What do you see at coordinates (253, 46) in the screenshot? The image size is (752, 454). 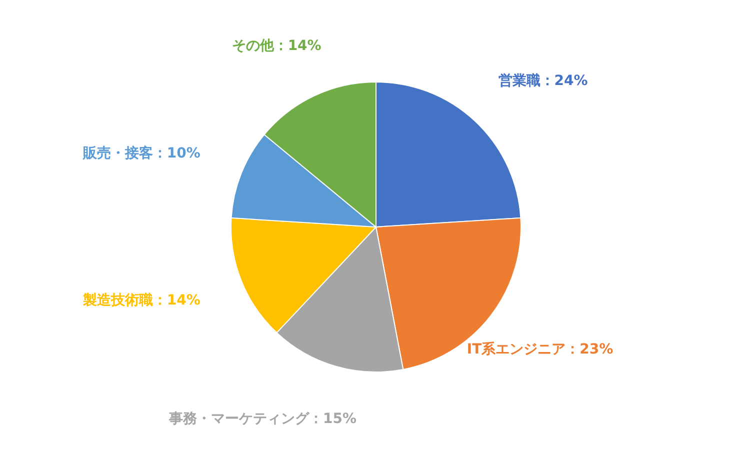 I see `slice-label: その他` at bounding box center [253, 46].